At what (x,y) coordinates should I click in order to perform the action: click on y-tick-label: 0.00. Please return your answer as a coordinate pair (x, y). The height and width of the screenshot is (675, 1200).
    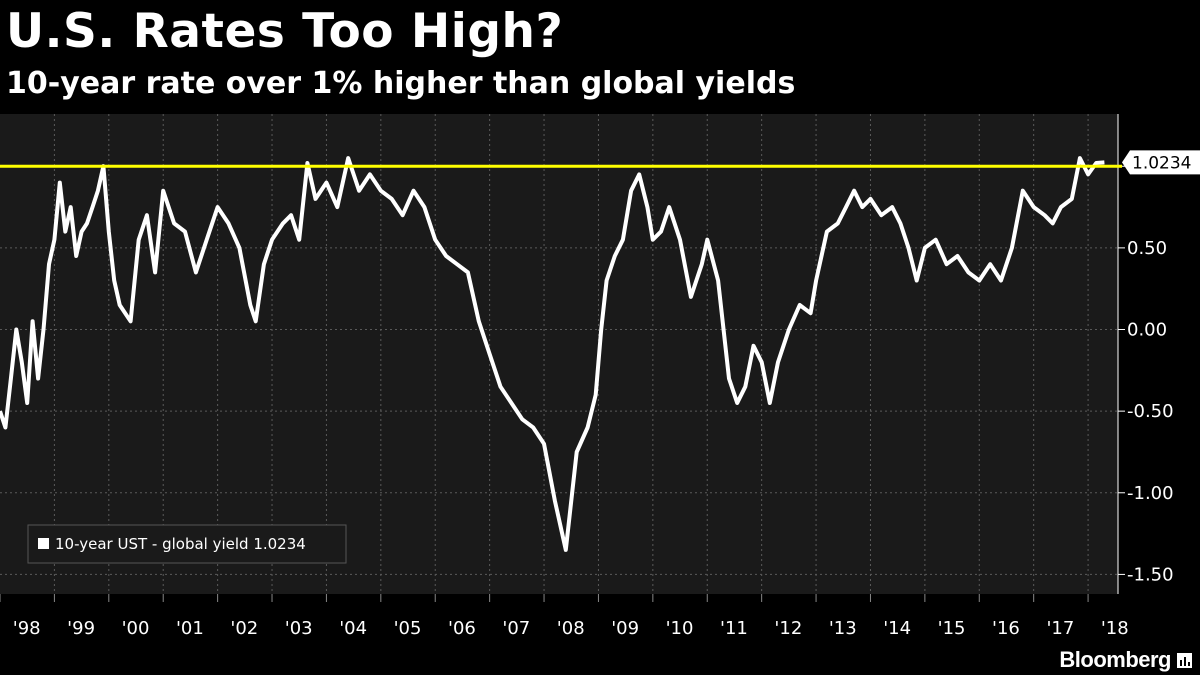
    Looking at the image, I should click on (1147, 330).